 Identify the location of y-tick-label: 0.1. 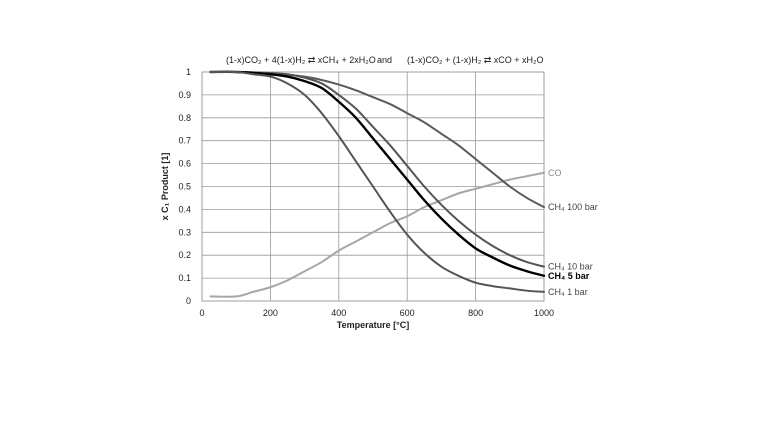
(184, 278).